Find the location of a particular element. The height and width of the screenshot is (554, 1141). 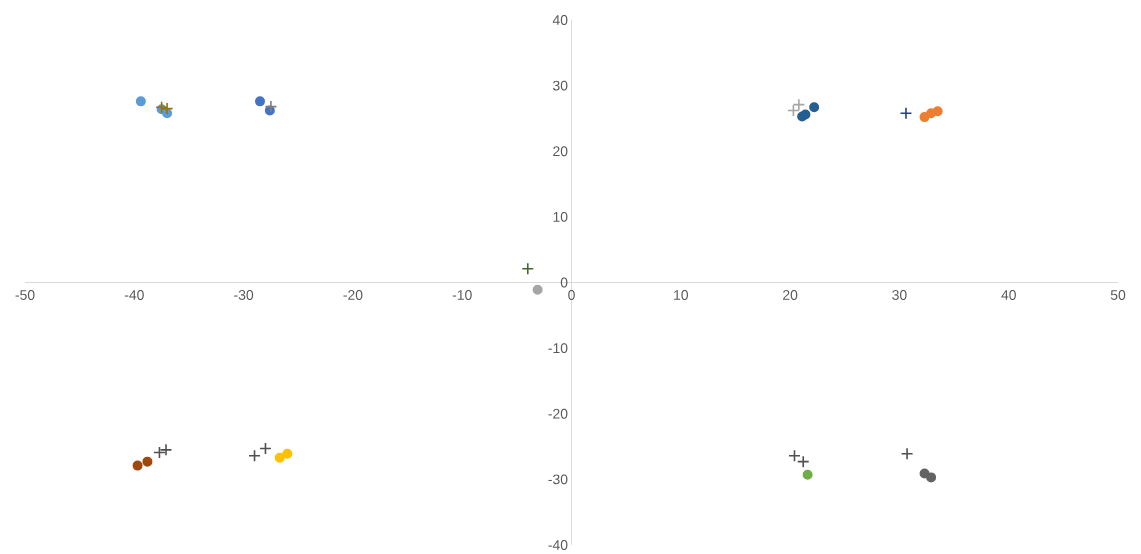

x-tick-label: -30 is located at coordinates (244, 295).